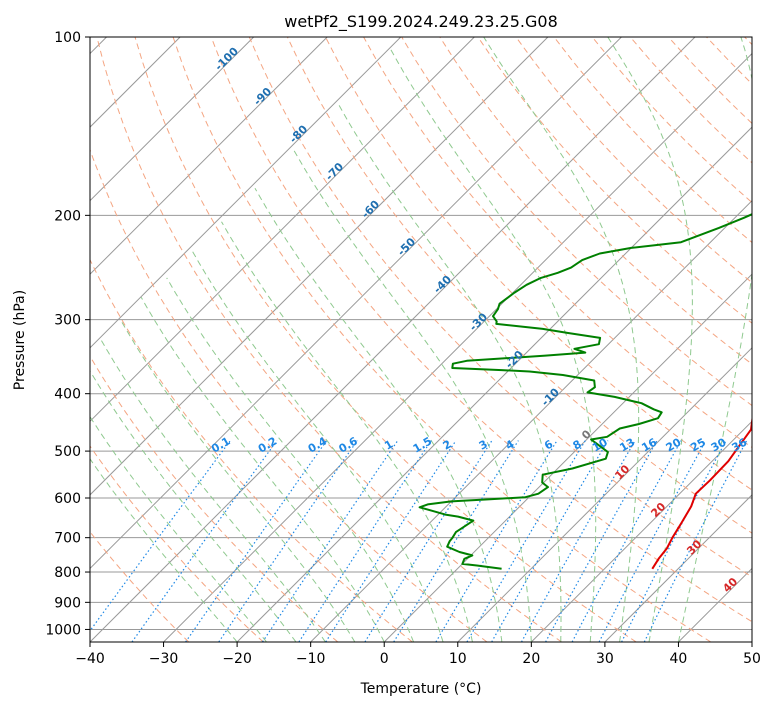 The image size is (775, 708). Describe the element at coordinates (698, 445) in the screenshot. I see `mixing-ratio-label: 25` at that location.